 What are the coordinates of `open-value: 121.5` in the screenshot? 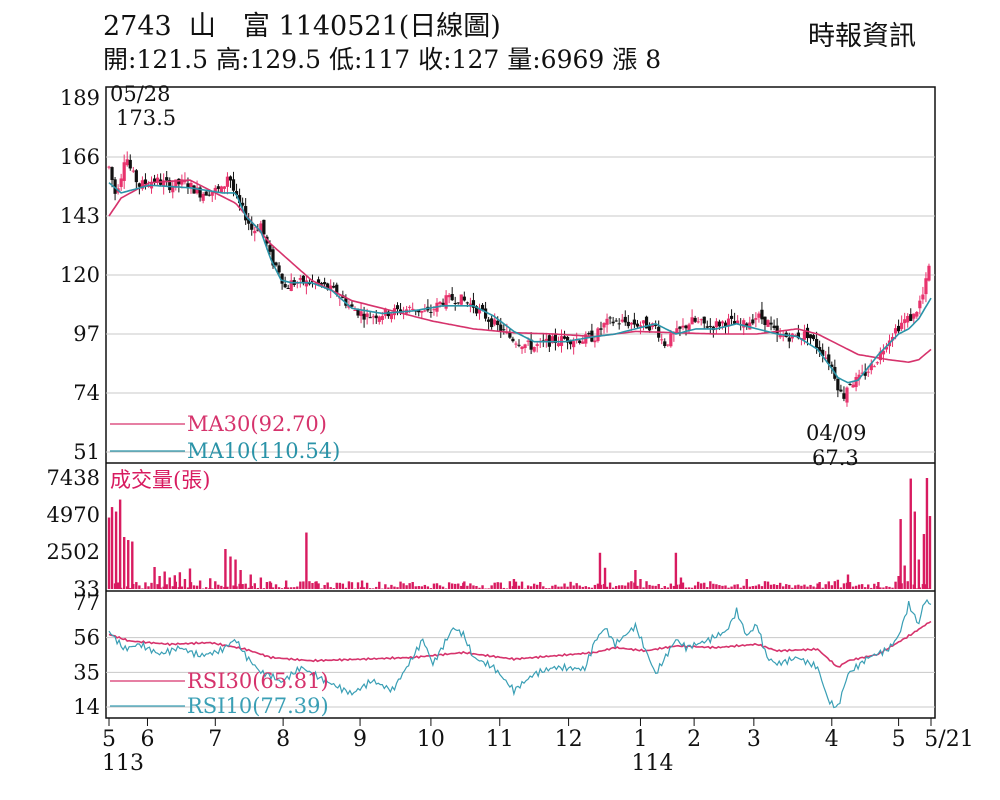 It's located at (172, 59).